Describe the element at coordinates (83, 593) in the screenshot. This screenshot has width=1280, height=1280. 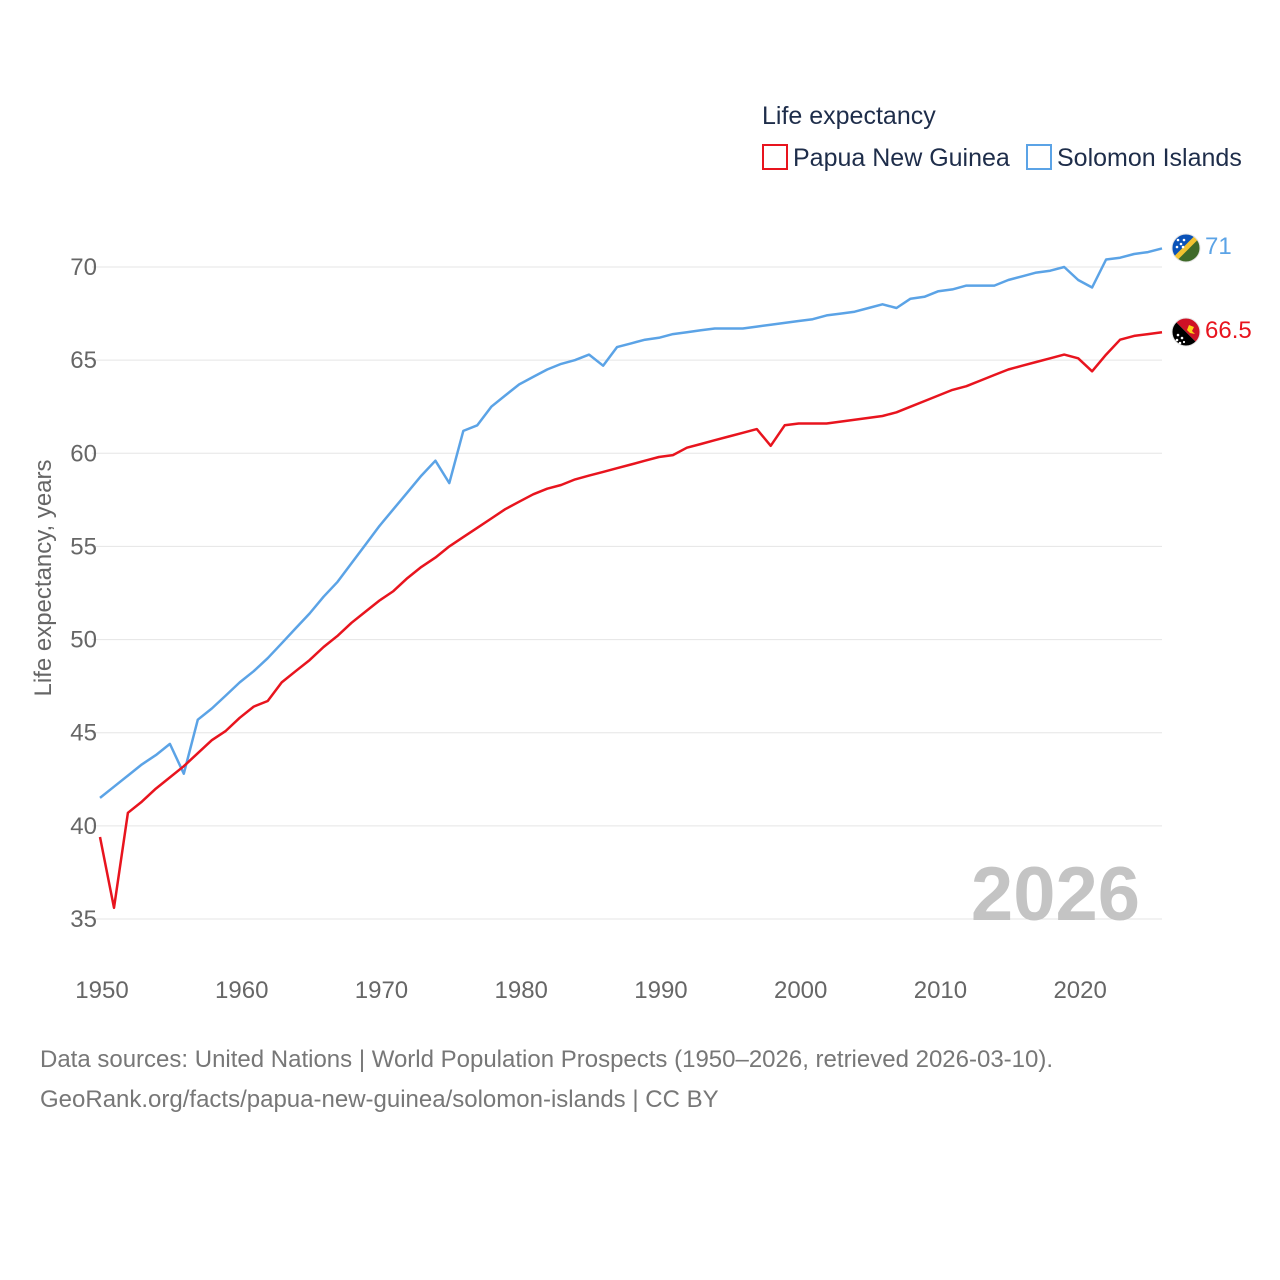
I see `y-axis-ticks: 35 40 45 50 55 60 65 70` at that location.